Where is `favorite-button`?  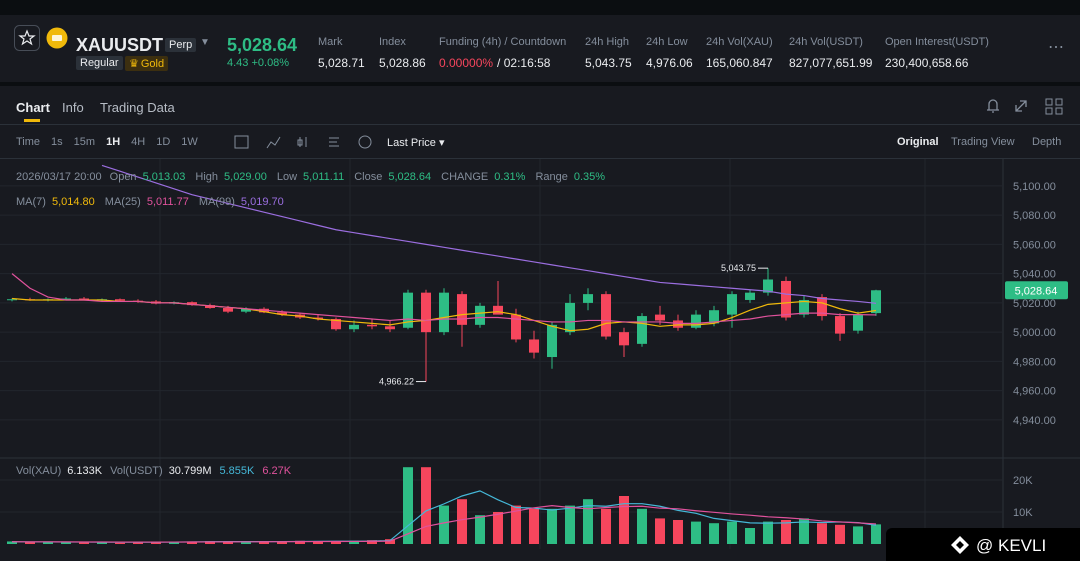
favorite-button is located at coordinates (27, 38).